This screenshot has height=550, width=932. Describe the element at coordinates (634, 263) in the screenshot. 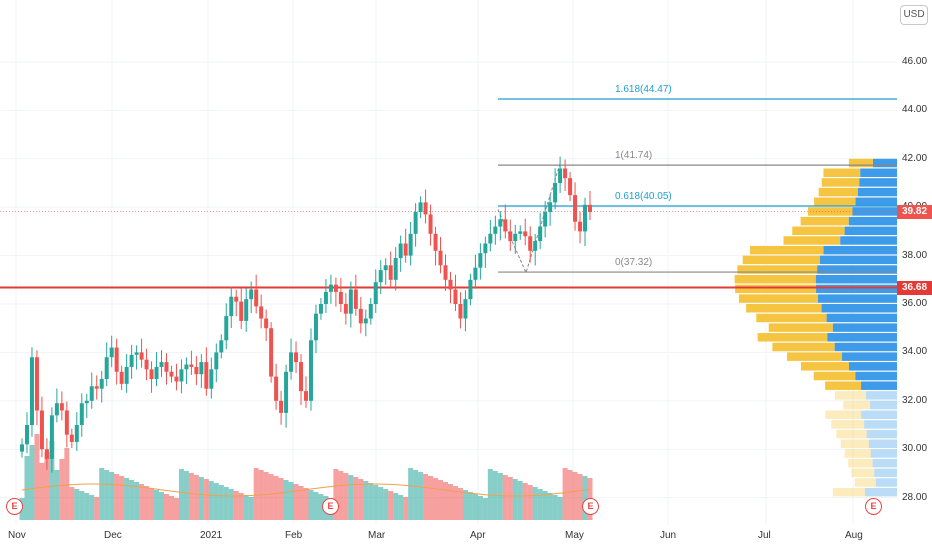

I see `fibonacci-label: 0(37.32)` at that location.